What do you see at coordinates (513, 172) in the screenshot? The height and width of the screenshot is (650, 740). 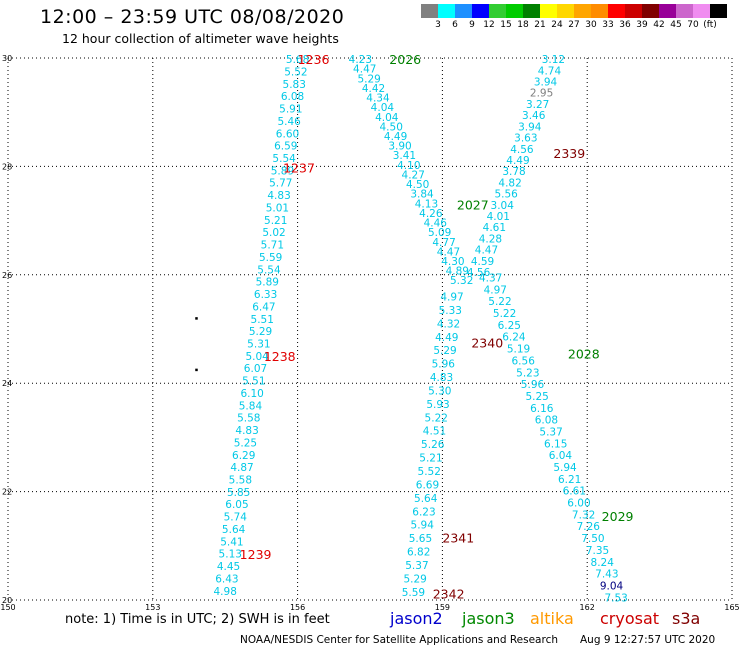 I see `wave-height-value: 3.78` at bounding box center [513, 172].